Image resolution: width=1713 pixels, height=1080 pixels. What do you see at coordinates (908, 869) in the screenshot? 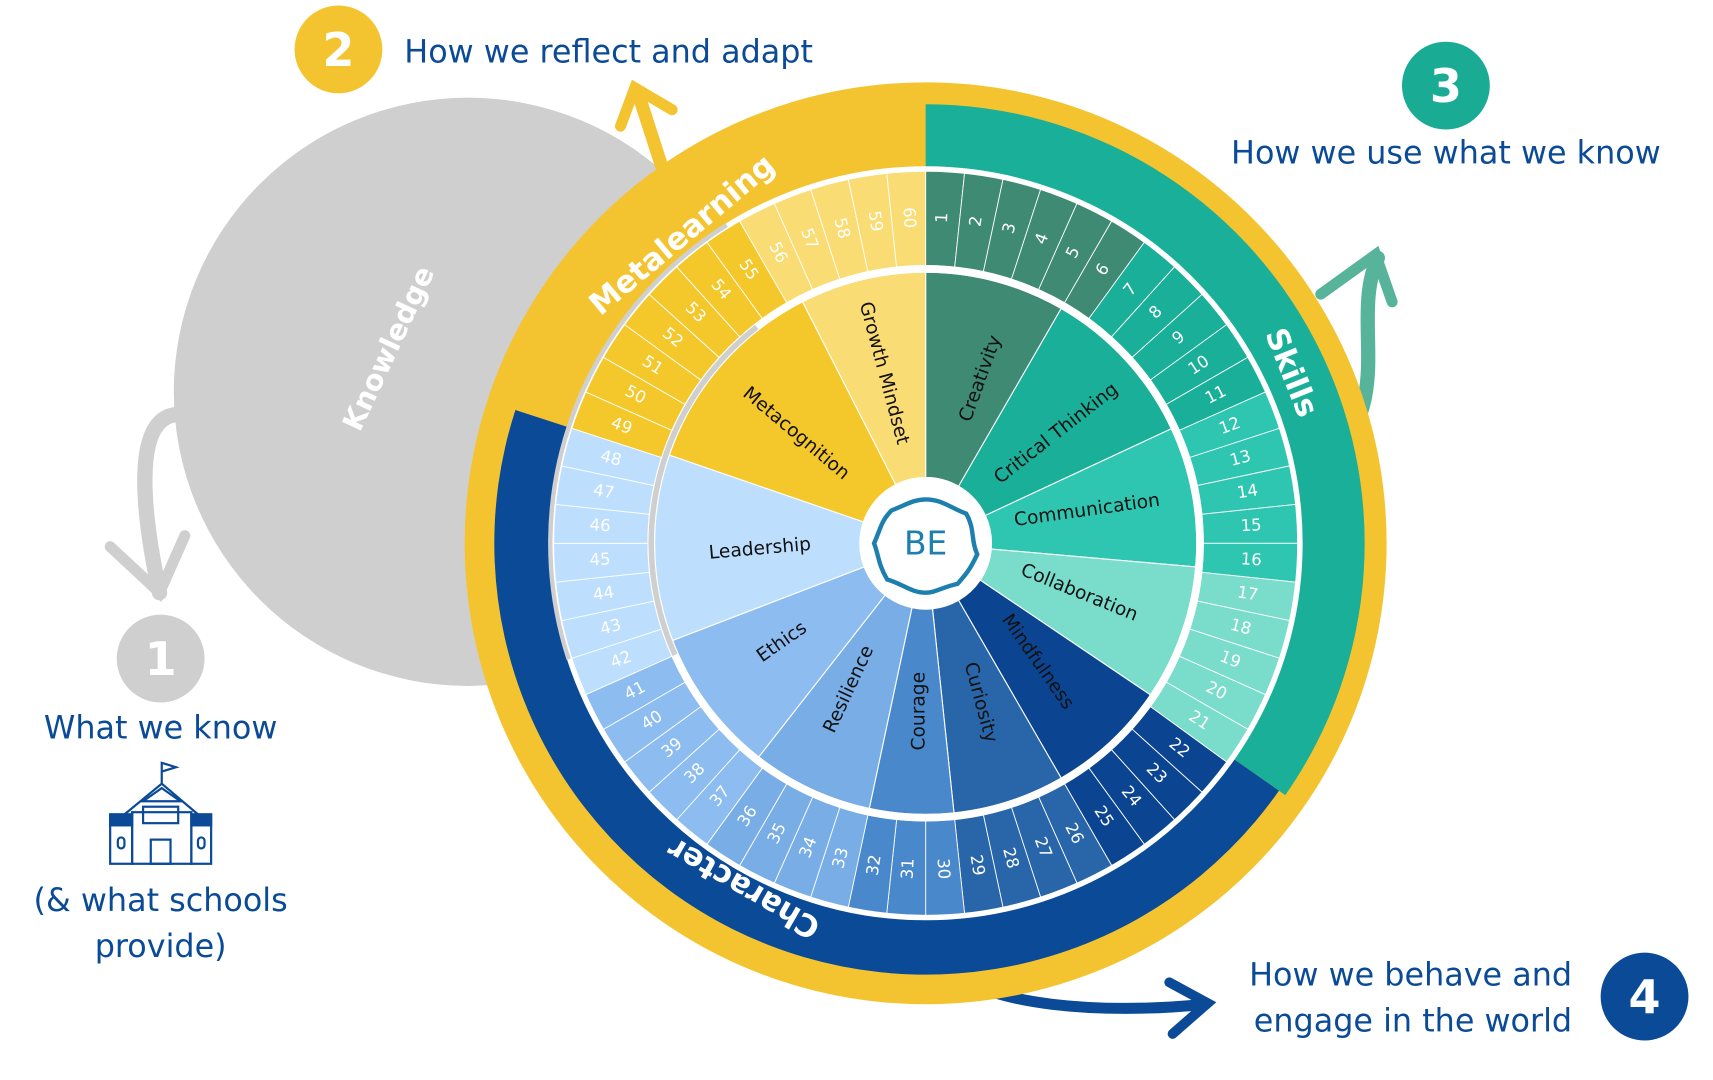
I see `element-number-31: 31` at bounding box center [908, 869].